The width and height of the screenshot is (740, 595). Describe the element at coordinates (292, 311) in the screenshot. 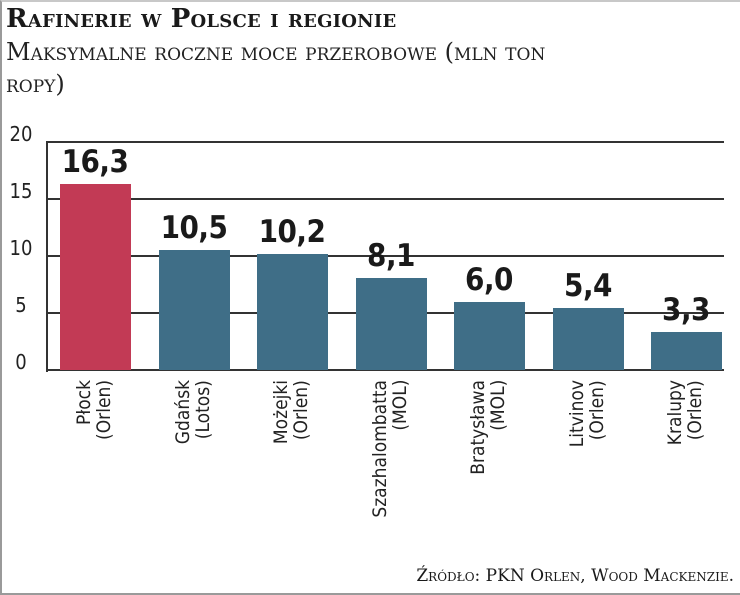

I see `bar-możejki` at that location.